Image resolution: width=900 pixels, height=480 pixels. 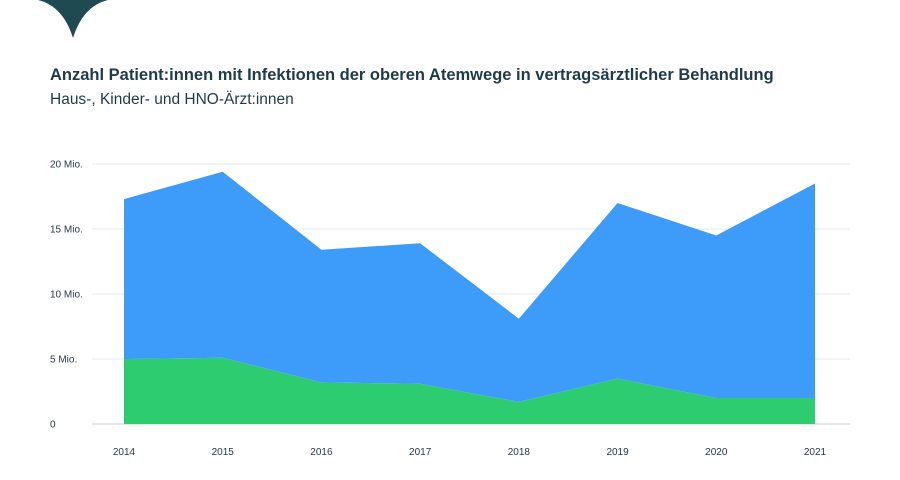 I want to click on x-tick-label: 2018, so click(x=519, y=452).